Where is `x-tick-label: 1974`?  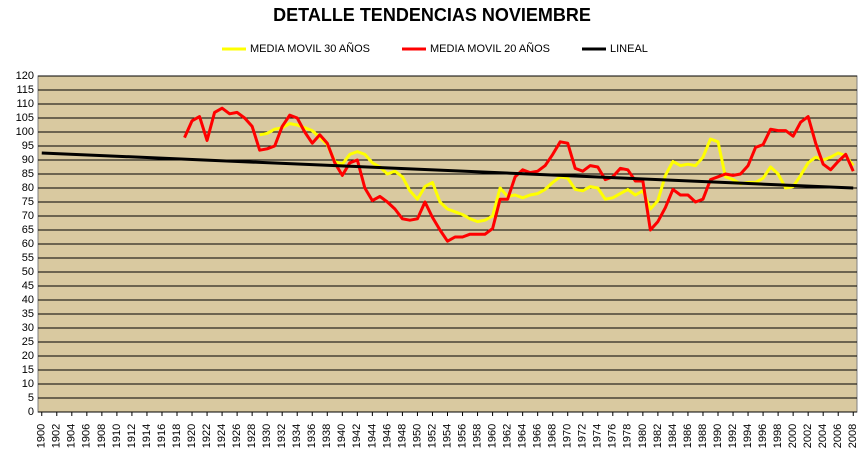 x-tick-label: 1974 is located at coordinates (598, 436).